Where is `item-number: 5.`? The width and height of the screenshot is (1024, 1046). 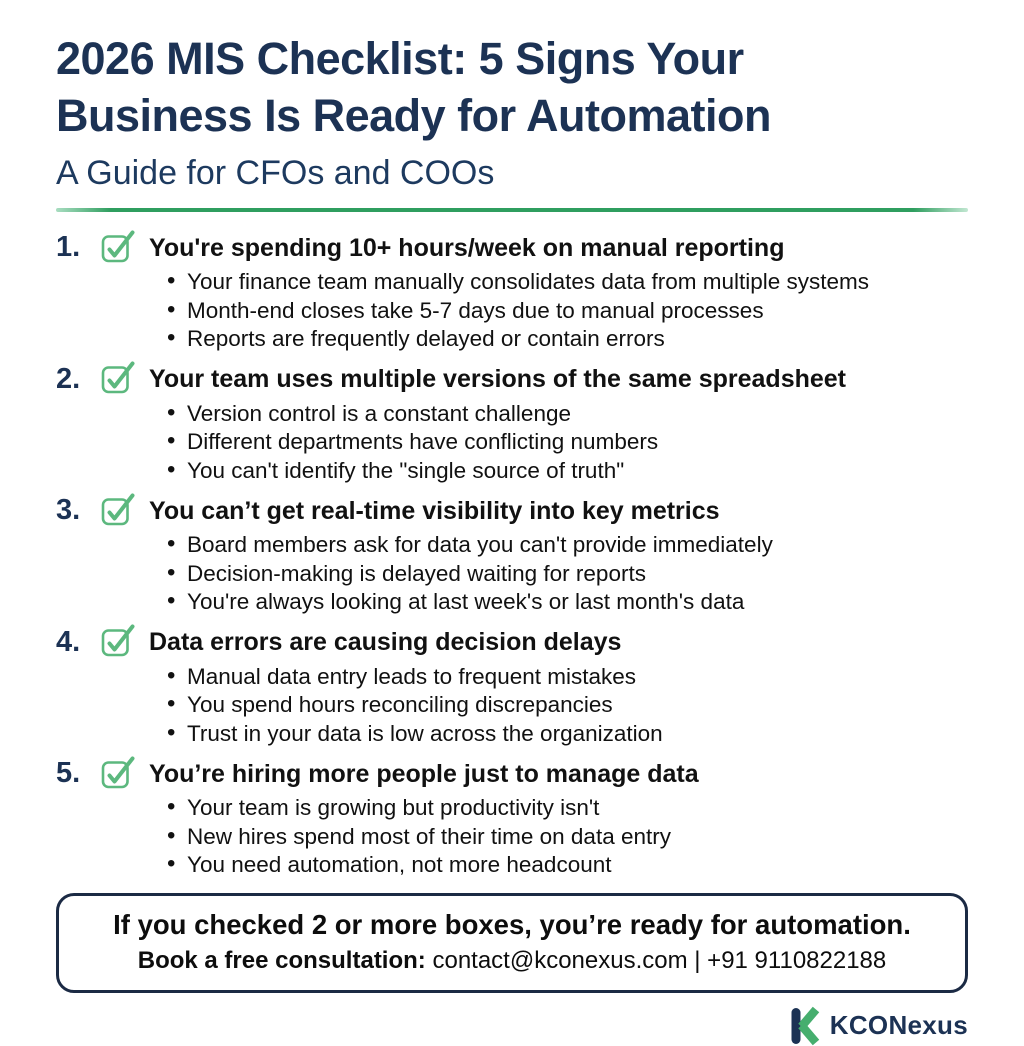
item-number: 5. is located at coordinates (68, 773).